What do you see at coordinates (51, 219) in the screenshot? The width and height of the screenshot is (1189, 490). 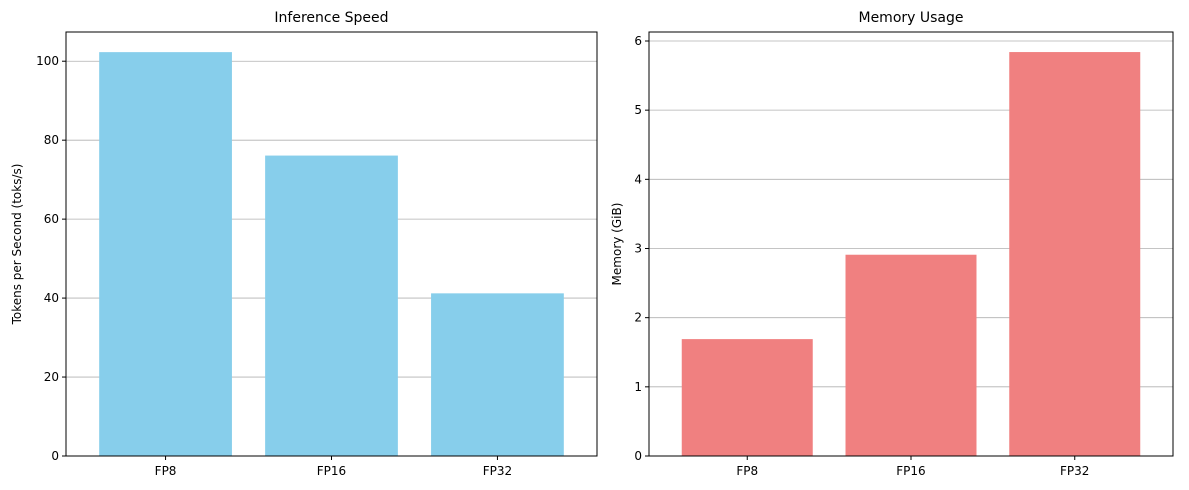 I see `y-tick-label: 60` at bounding box center [51, 219].